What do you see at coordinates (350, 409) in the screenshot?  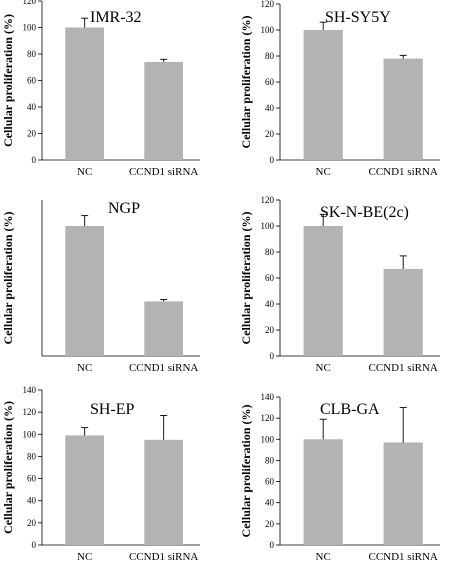 I see `panel-title: CLB-GA` at bounding box center [350, 409].